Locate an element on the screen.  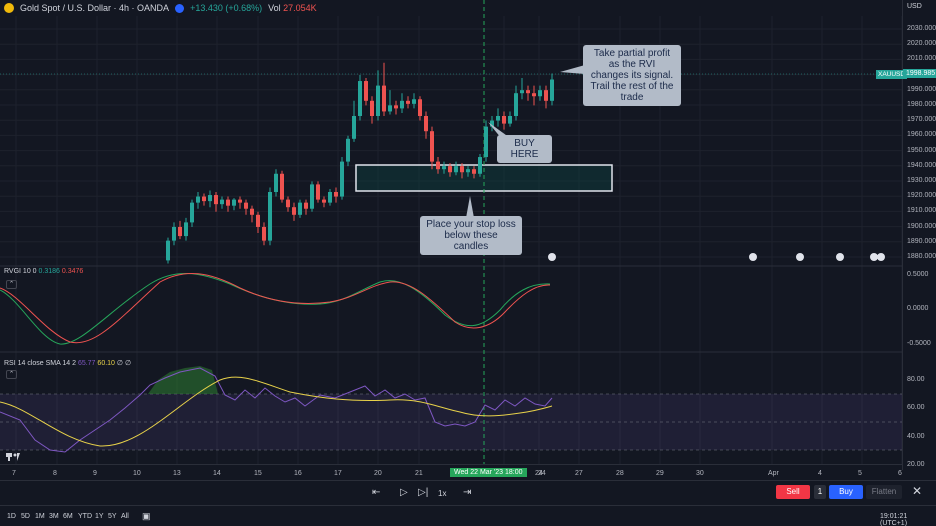
rsi-collapse-chevron-icon: ⌃ is located at coordinates (11, 374).